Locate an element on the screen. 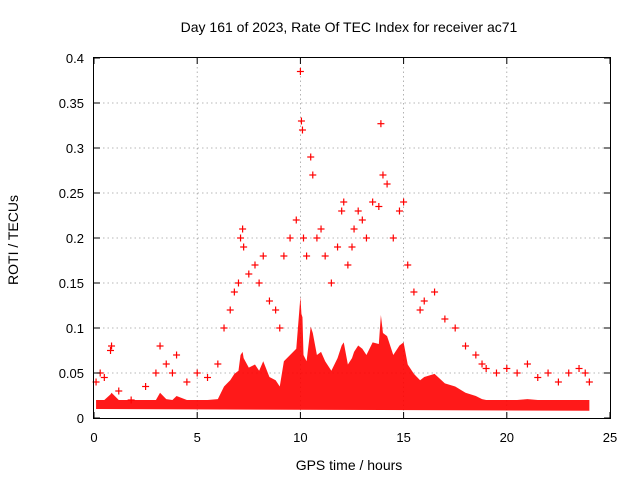  x-tick-label: 5 is located at coordinates (197, 437).